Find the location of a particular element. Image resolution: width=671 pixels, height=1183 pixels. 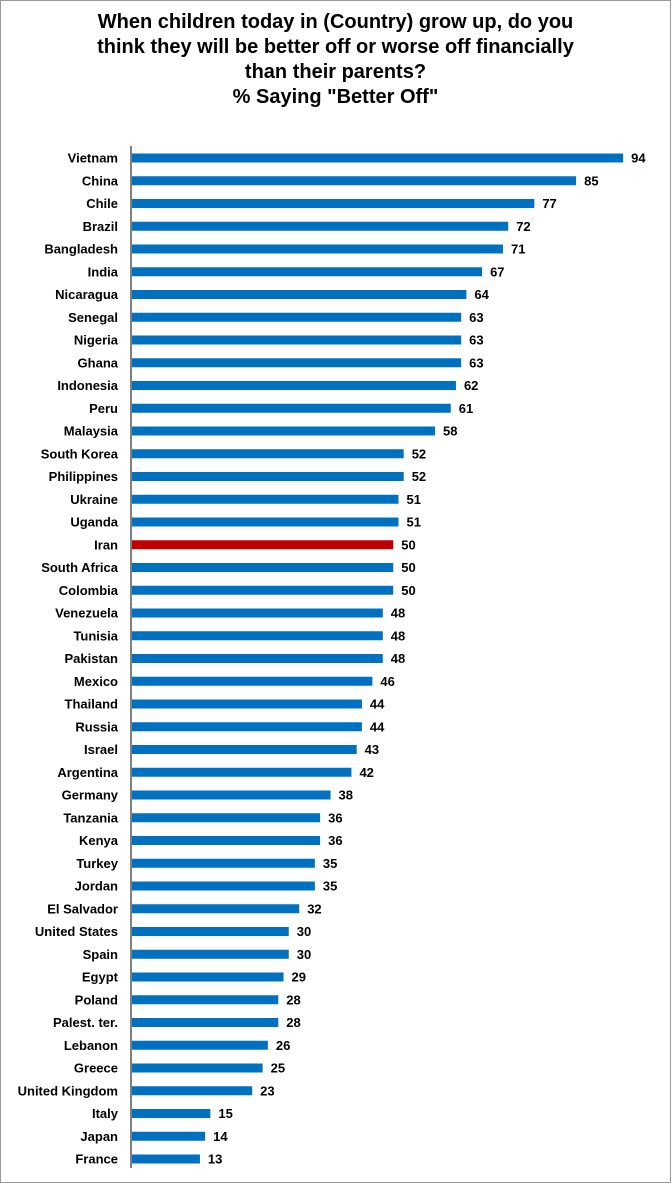

value-label-brazil: 72 is located at coordinates (523, 226).